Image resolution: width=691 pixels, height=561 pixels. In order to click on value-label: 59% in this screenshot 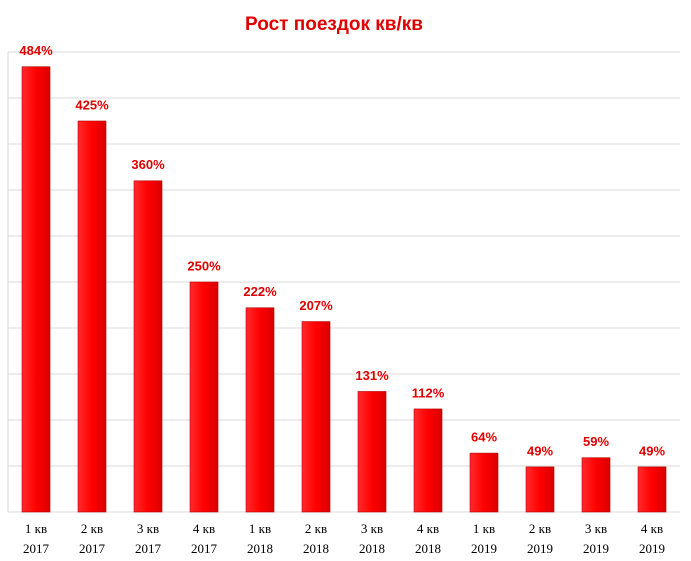, I will do `click(596, 441)`.